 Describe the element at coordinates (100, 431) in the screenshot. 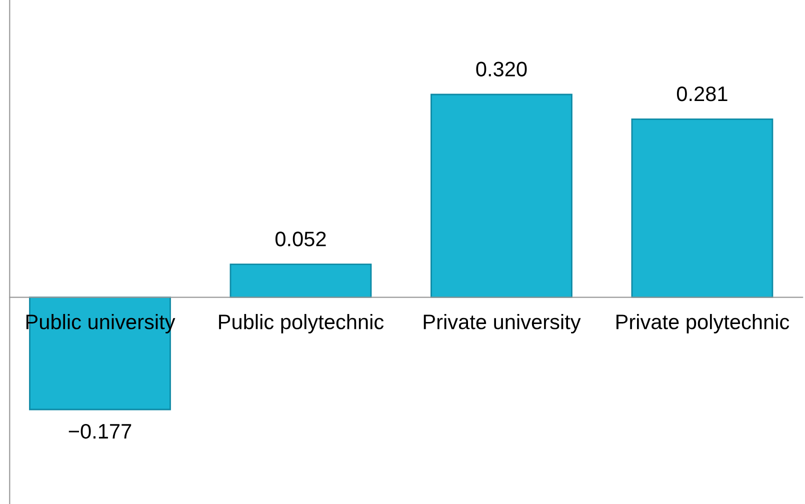

I see `data-label: −0.177` at that location.